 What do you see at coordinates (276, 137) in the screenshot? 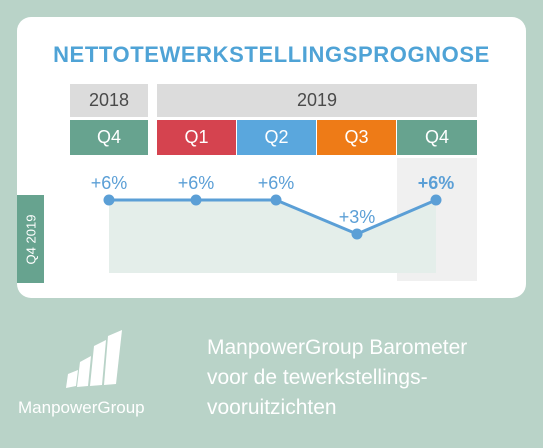
I see `quarter-q2-2019: Q2` at bounding box center [276, 137].